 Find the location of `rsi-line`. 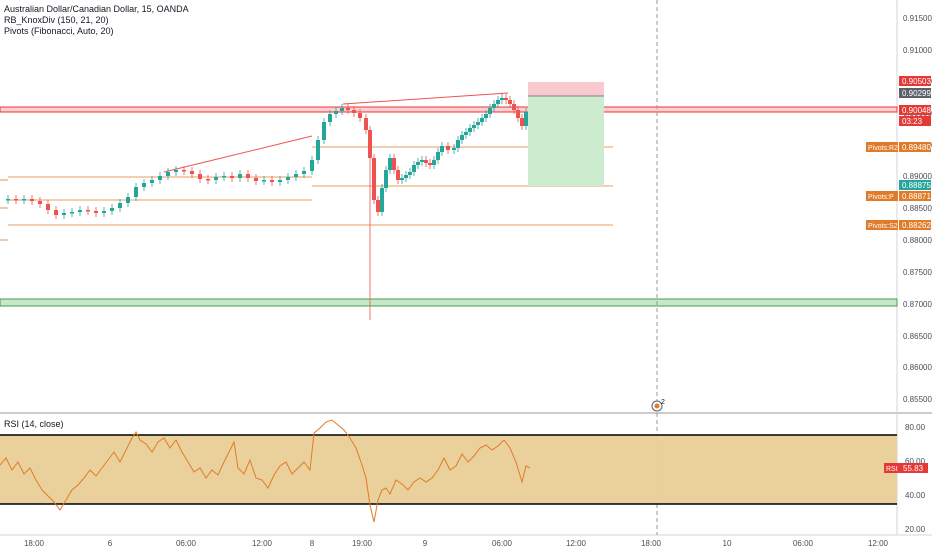

rsi-line is located at coordinates (265, 471).